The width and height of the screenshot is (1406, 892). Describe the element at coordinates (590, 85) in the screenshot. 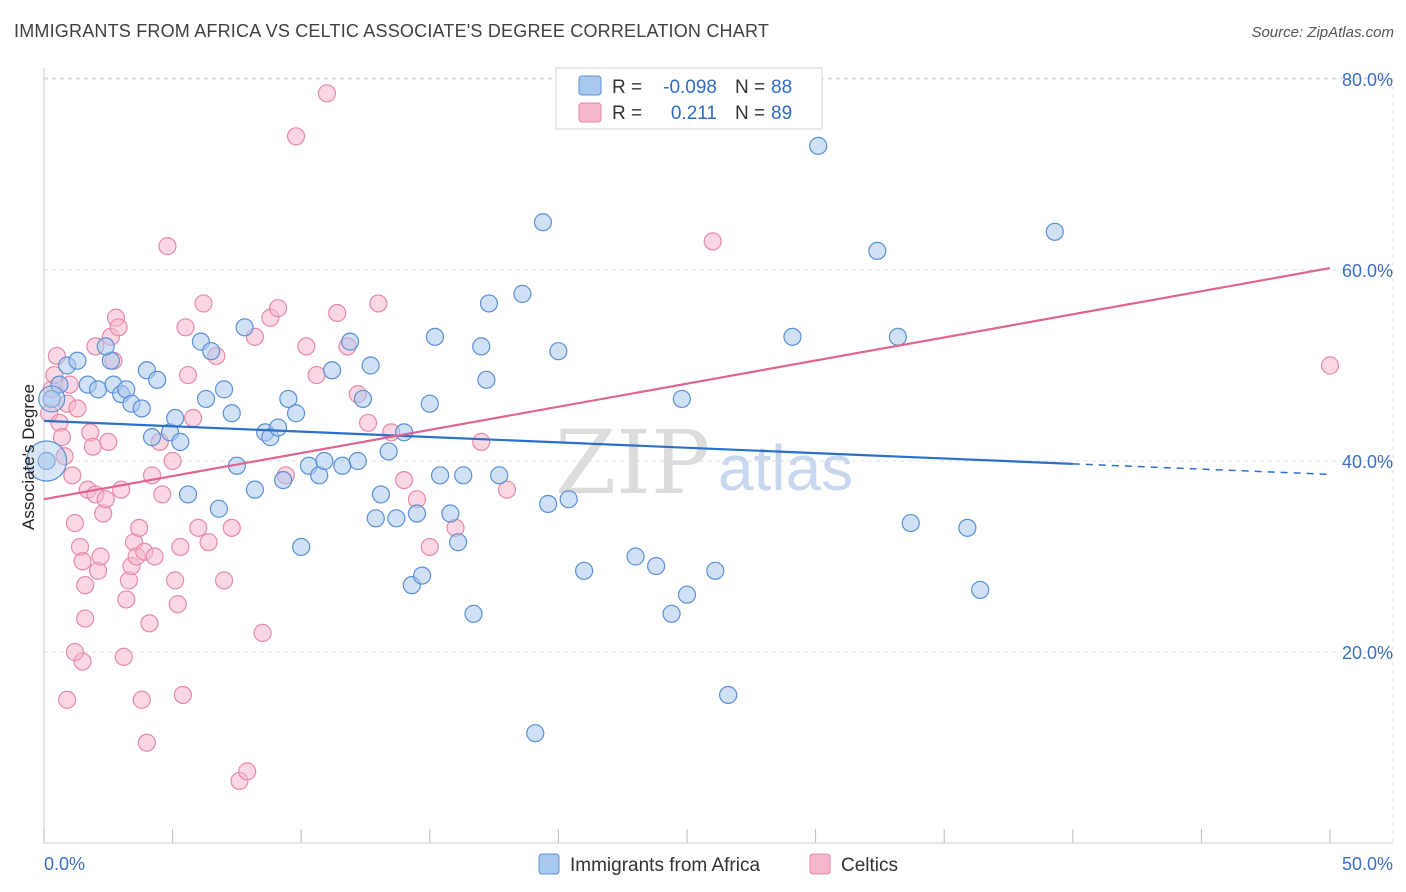

I see `stats-legend-blue-swatch` at that location.